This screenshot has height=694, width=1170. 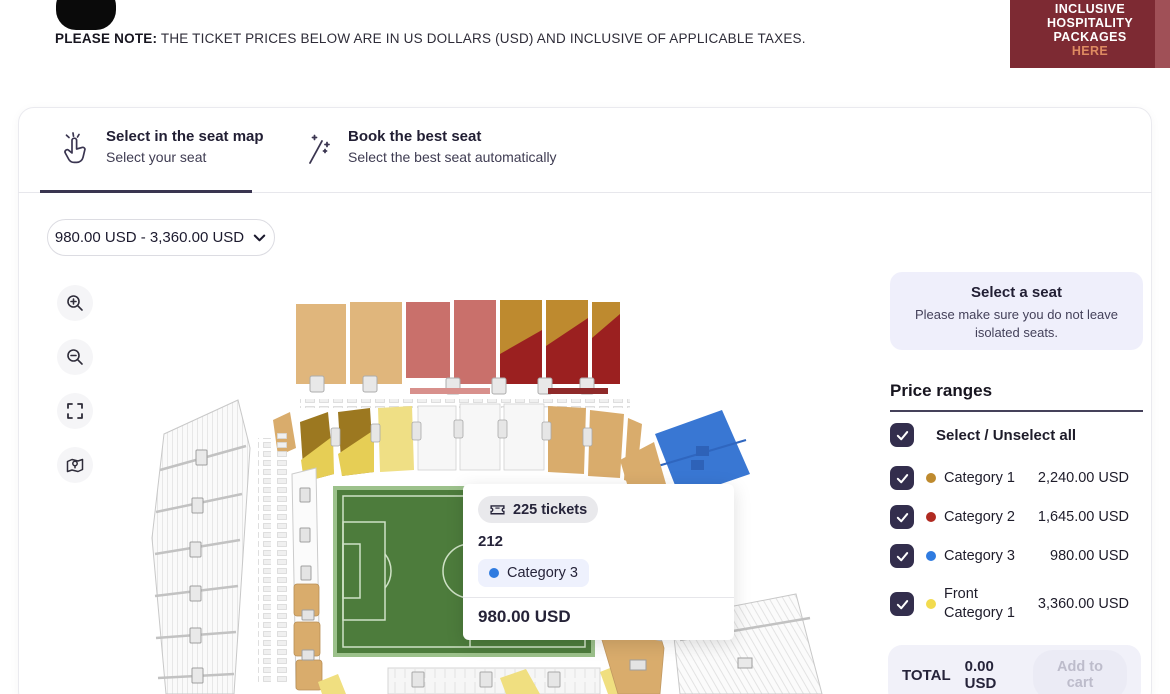 What do you see at coordinates (931, 517) in the screenshot?
I see `category-2-dot` at bounding box center [931, 517].